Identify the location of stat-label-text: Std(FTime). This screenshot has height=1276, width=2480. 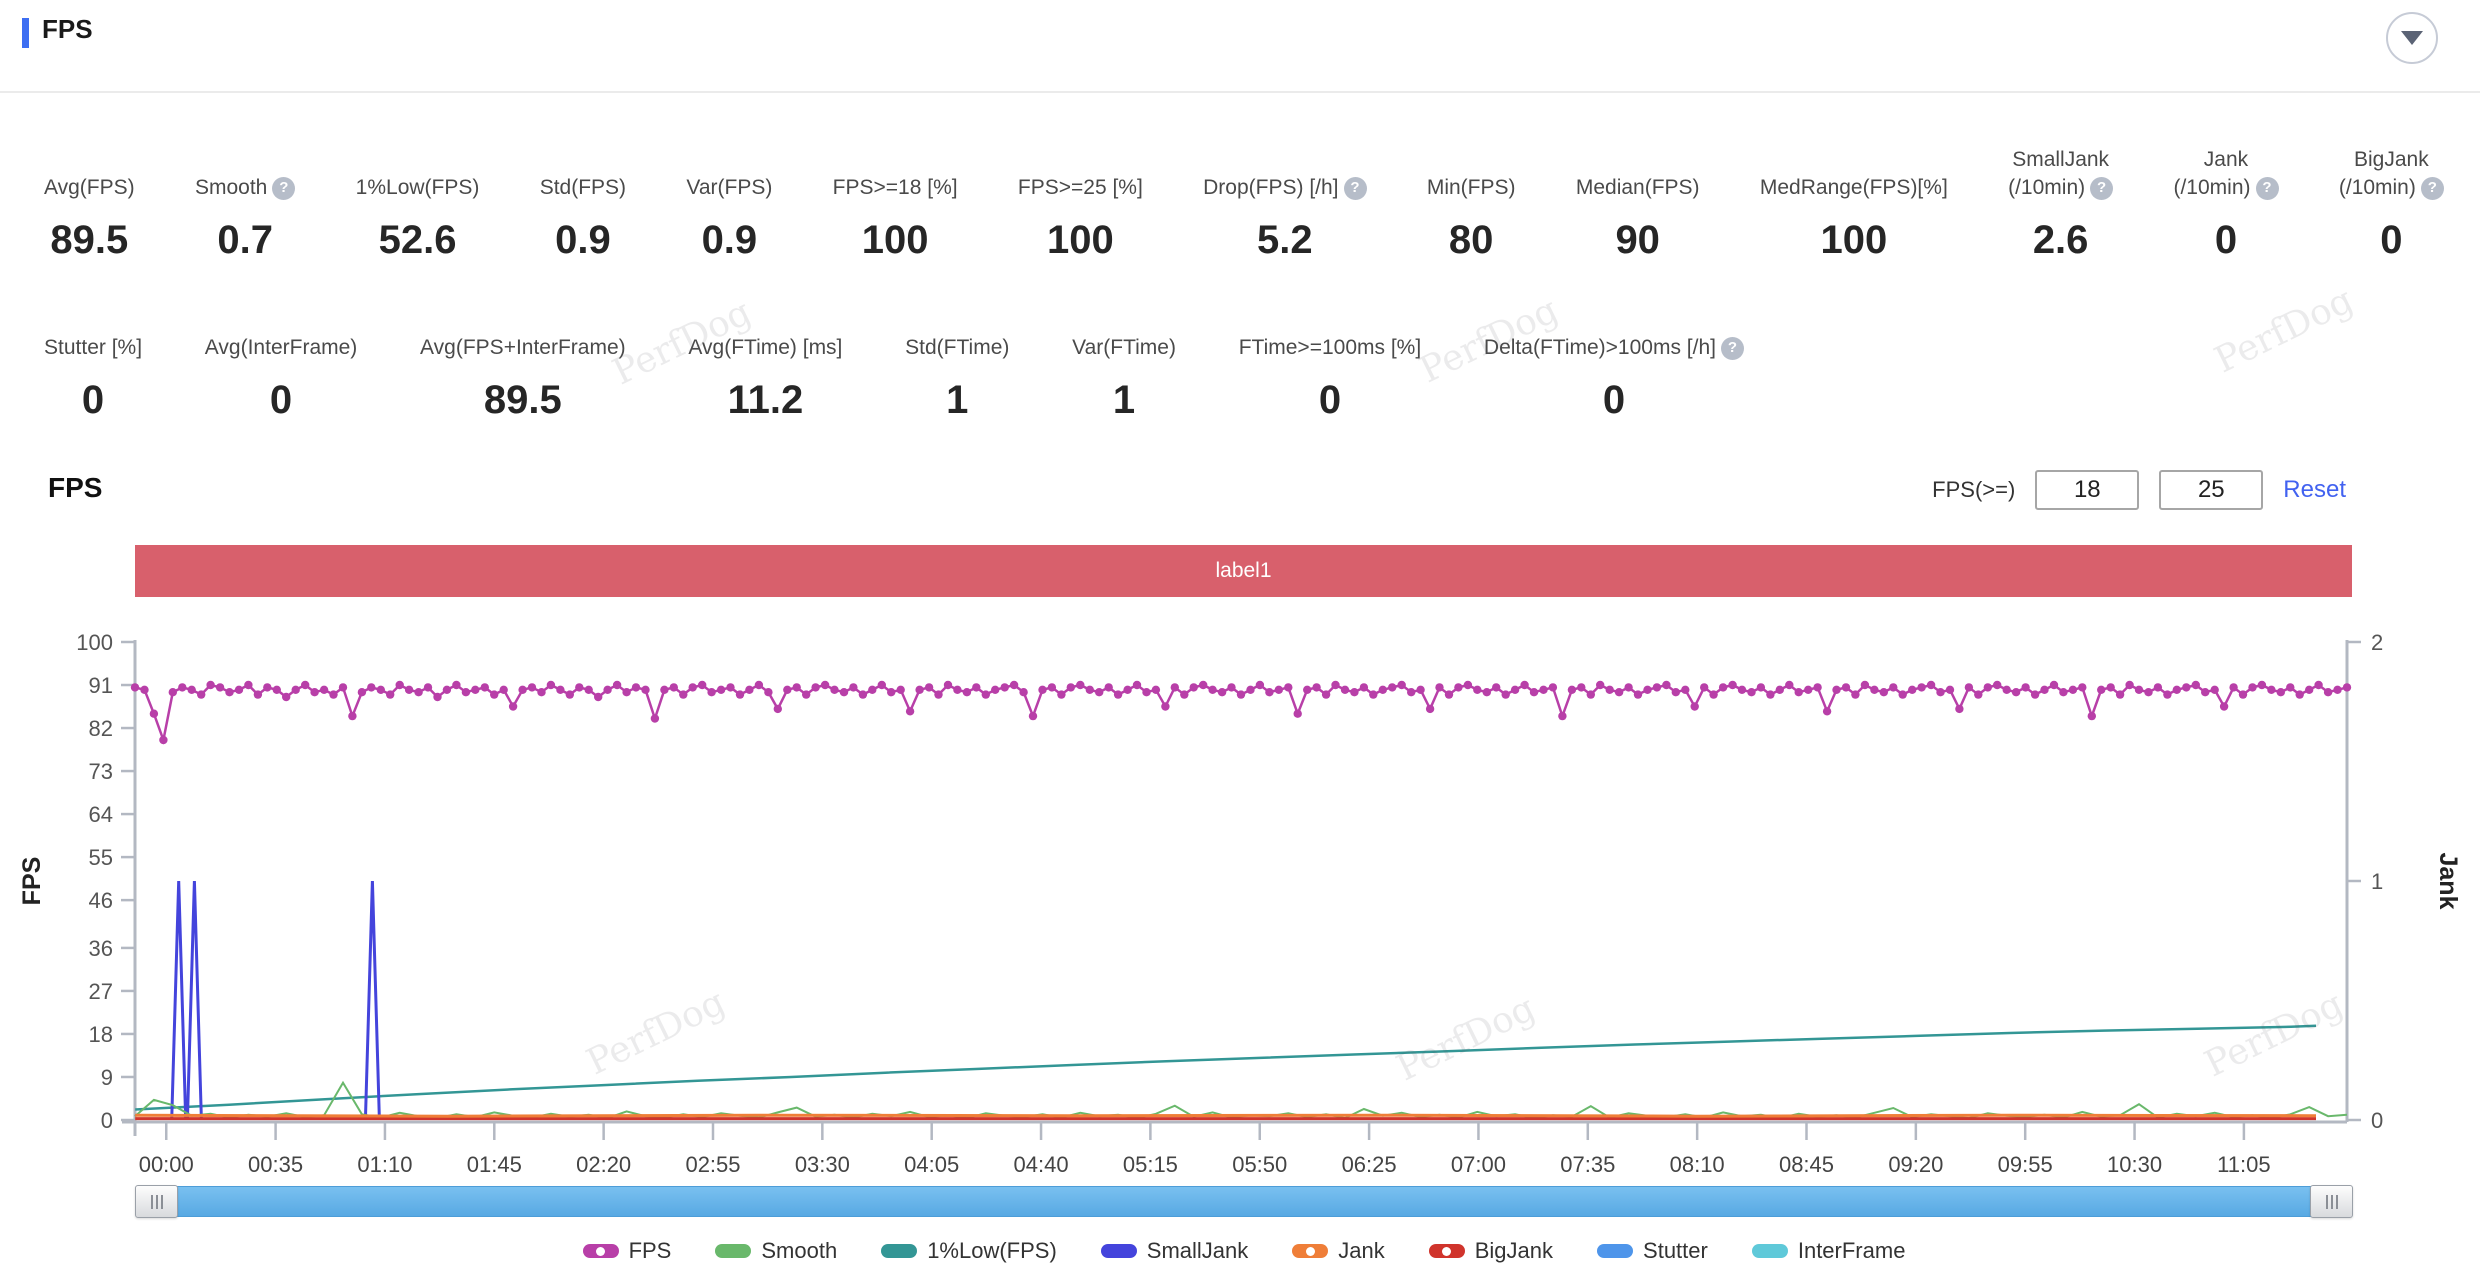
(957, 347).